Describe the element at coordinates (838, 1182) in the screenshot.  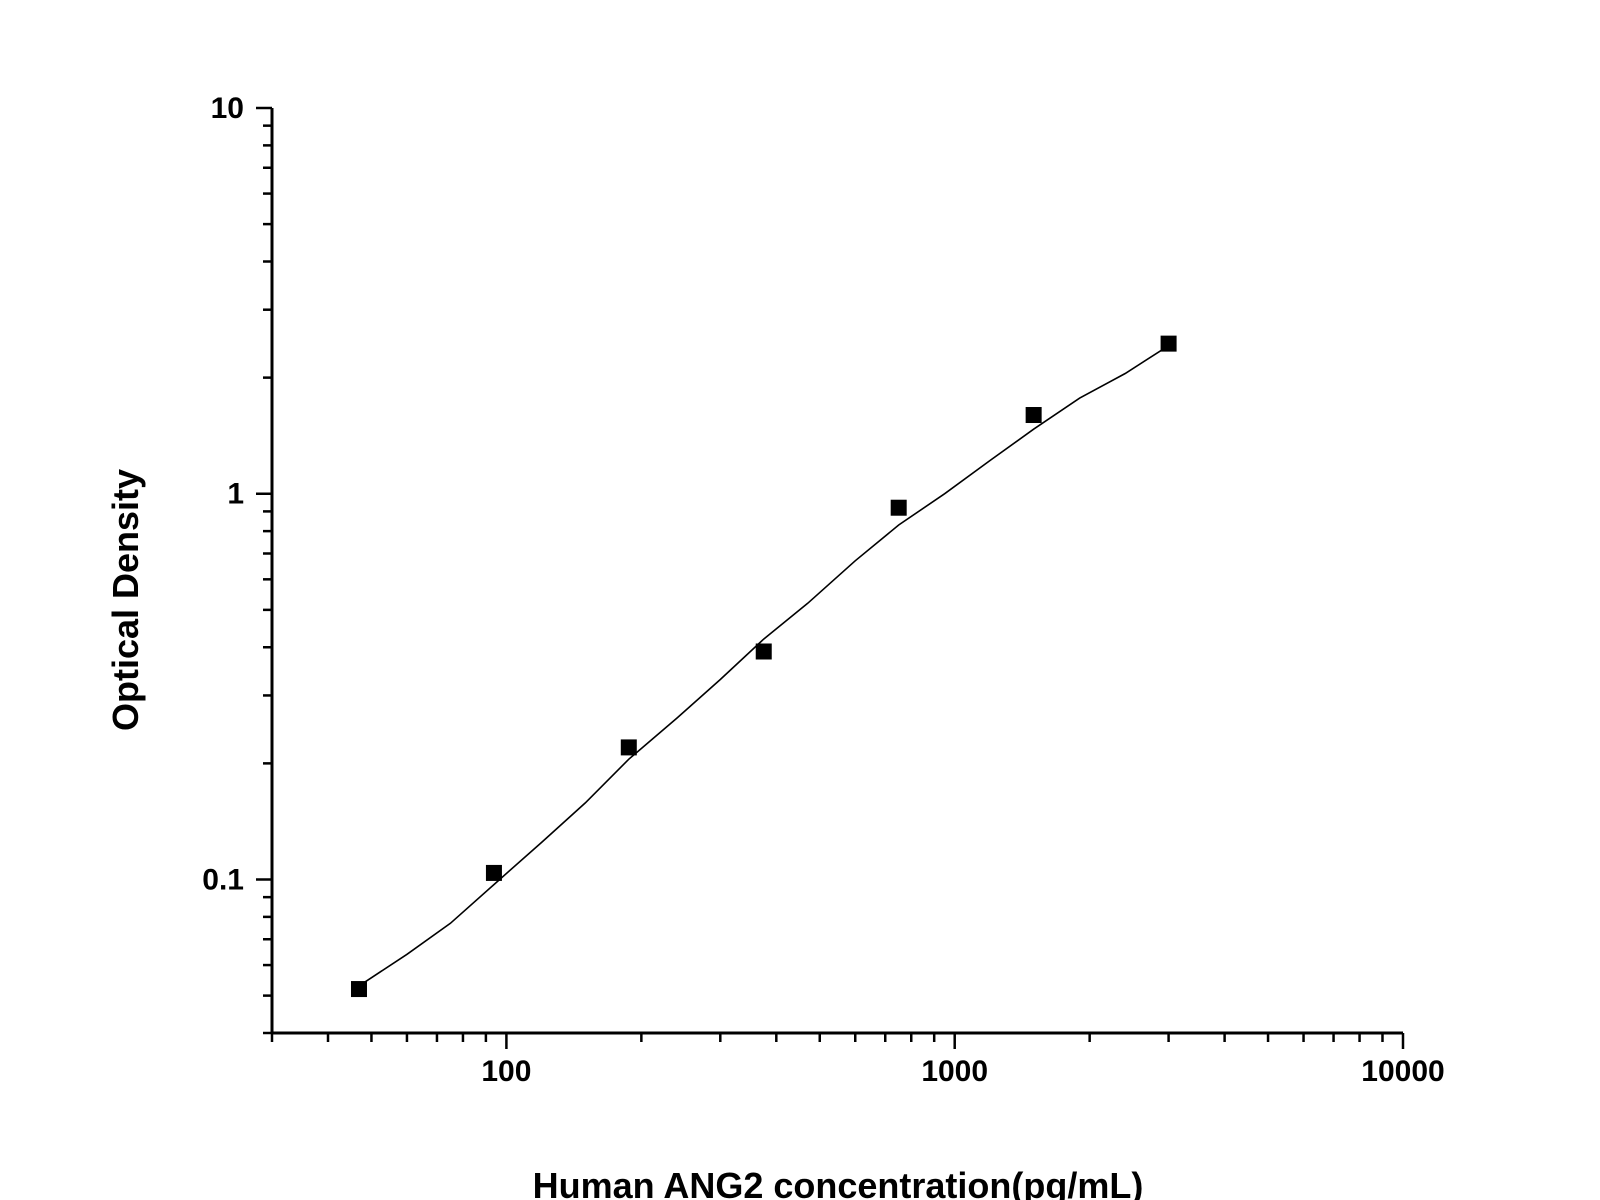
I see `x-axis-title: Human ANG2 concentration(pg/mL)` at that location.